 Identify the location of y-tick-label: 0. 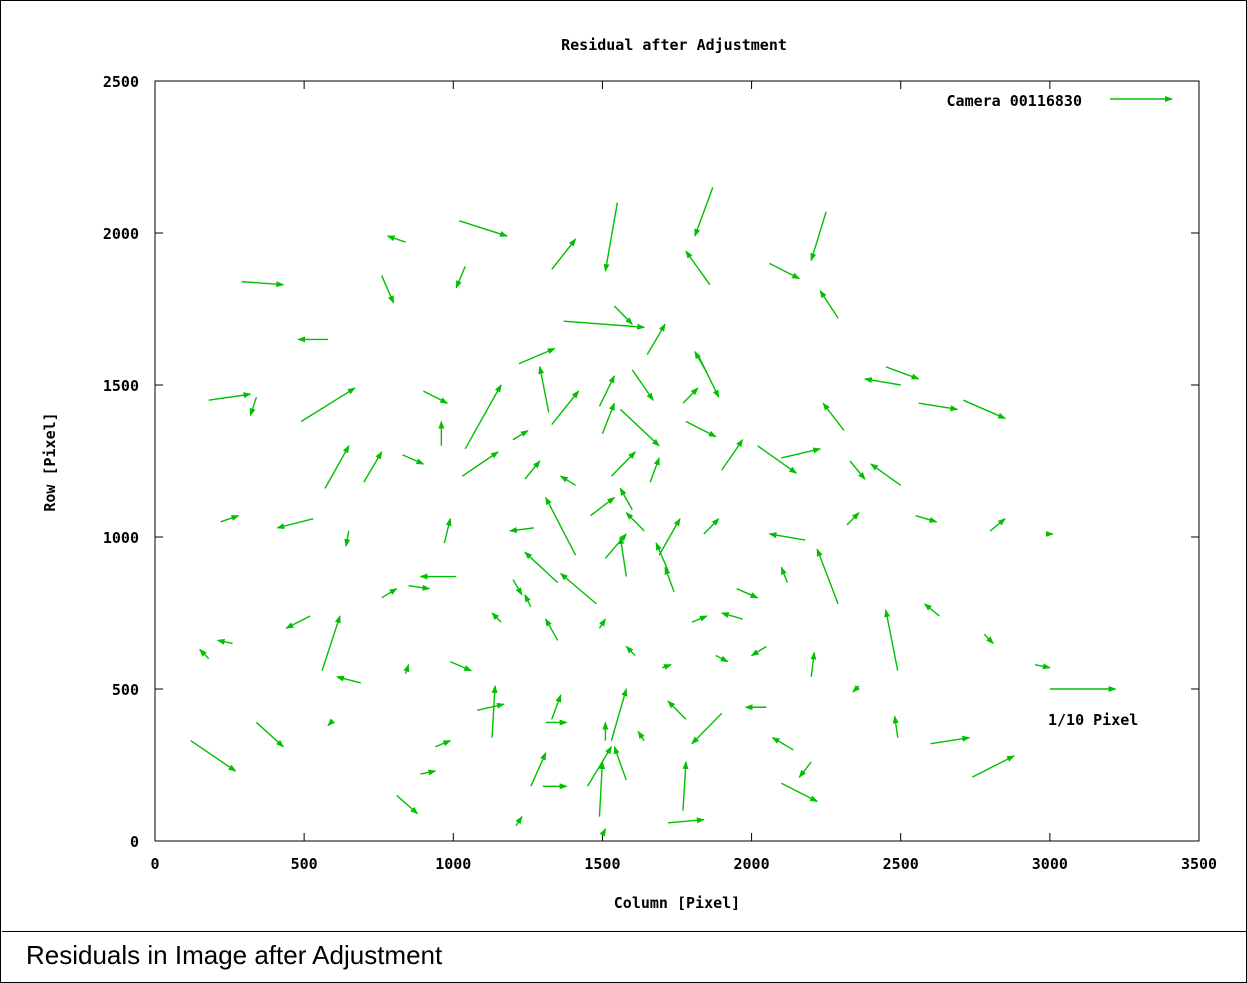
(134, 842).